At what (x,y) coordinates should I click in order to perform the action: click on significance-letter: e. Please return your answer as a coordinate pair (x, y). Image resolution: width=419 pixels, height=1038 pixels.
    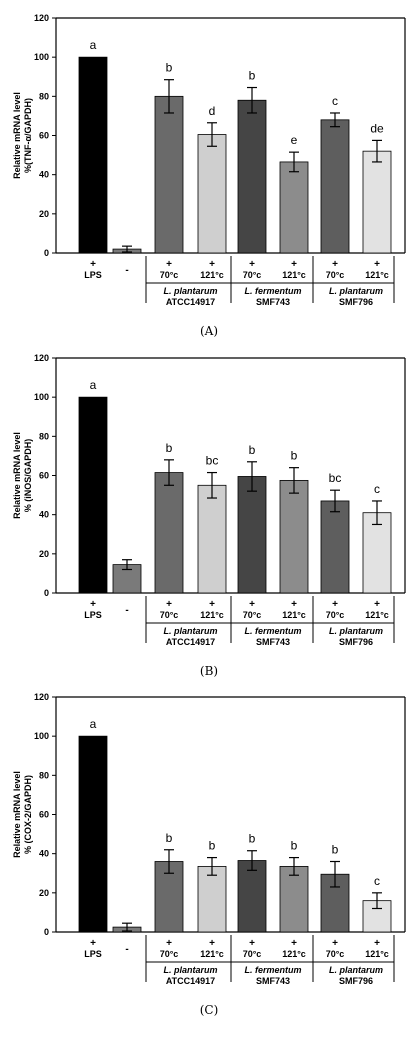
    Looking at the image, I should click on (294, 140).